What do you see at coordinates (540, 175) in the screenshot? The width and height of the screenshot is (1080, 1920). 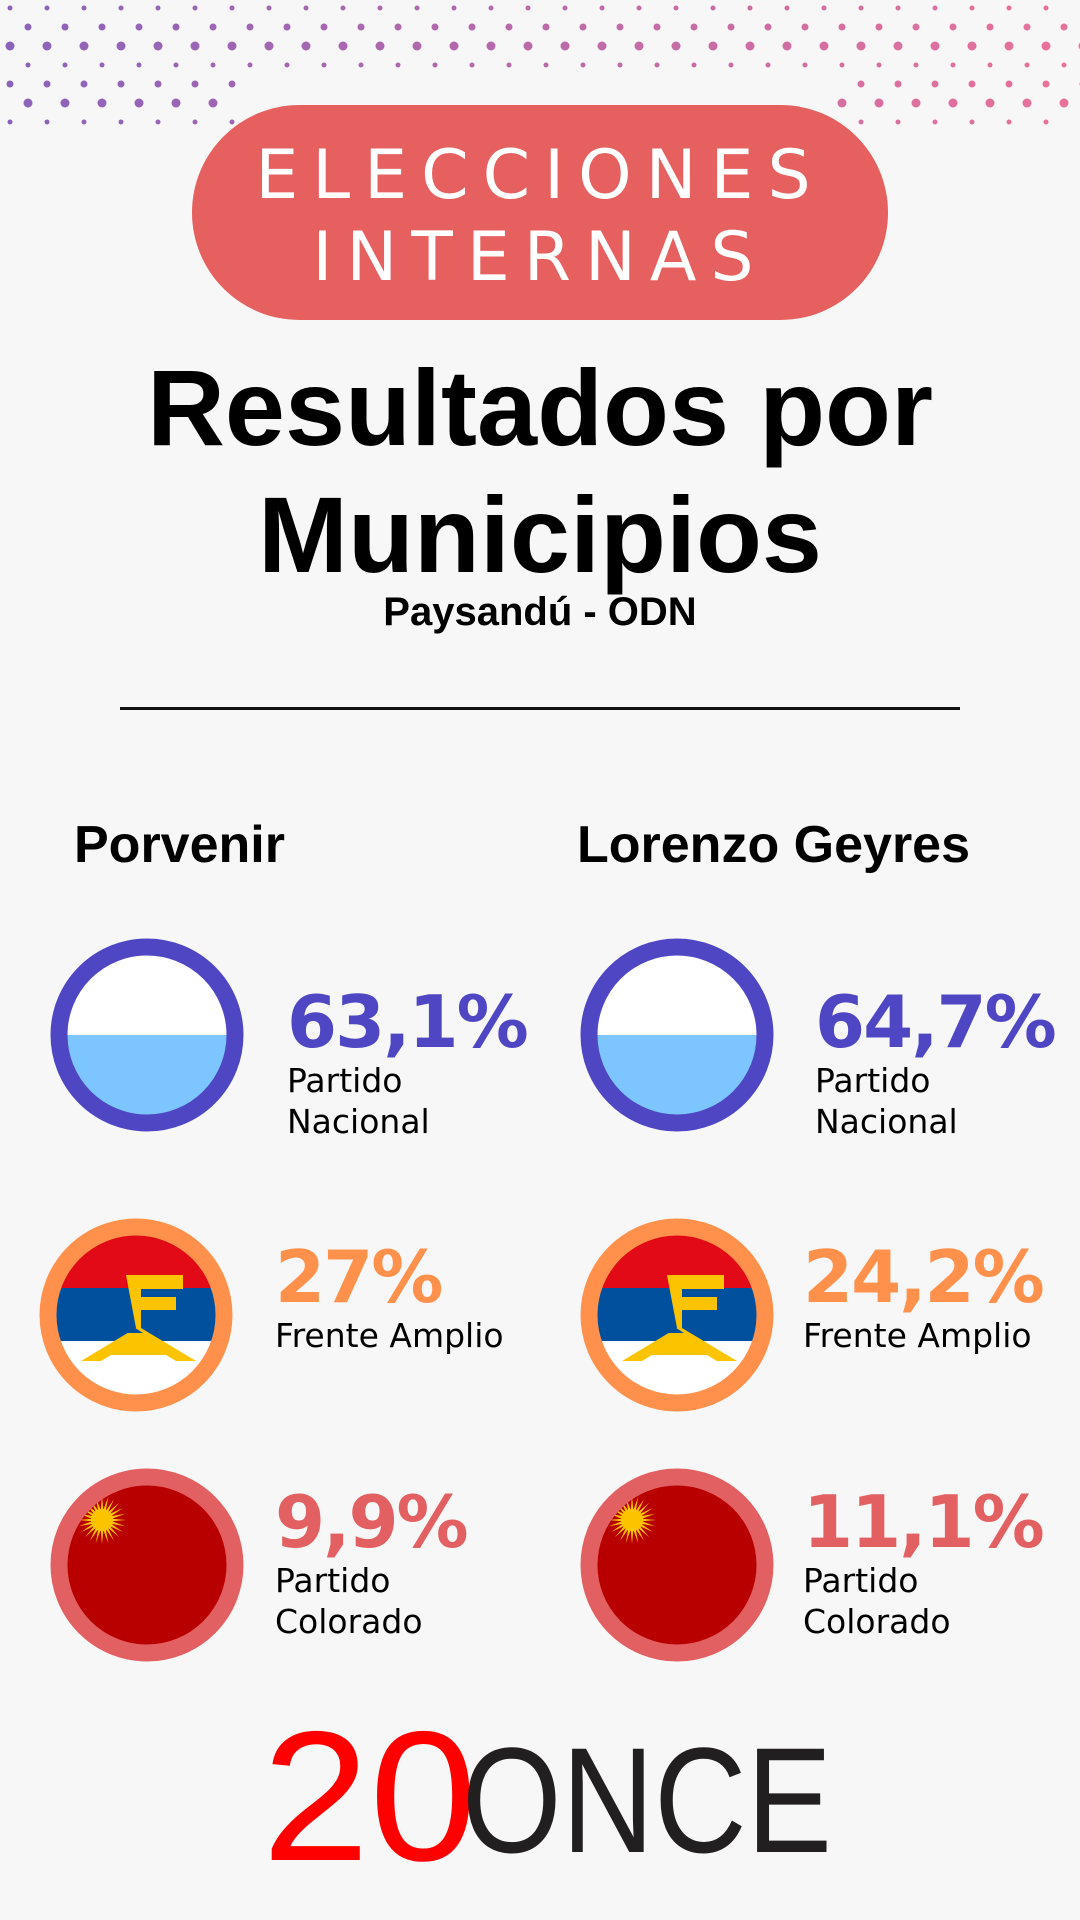 I see `badge-line1: ELECCIONES` at bounding box center [540, 175].